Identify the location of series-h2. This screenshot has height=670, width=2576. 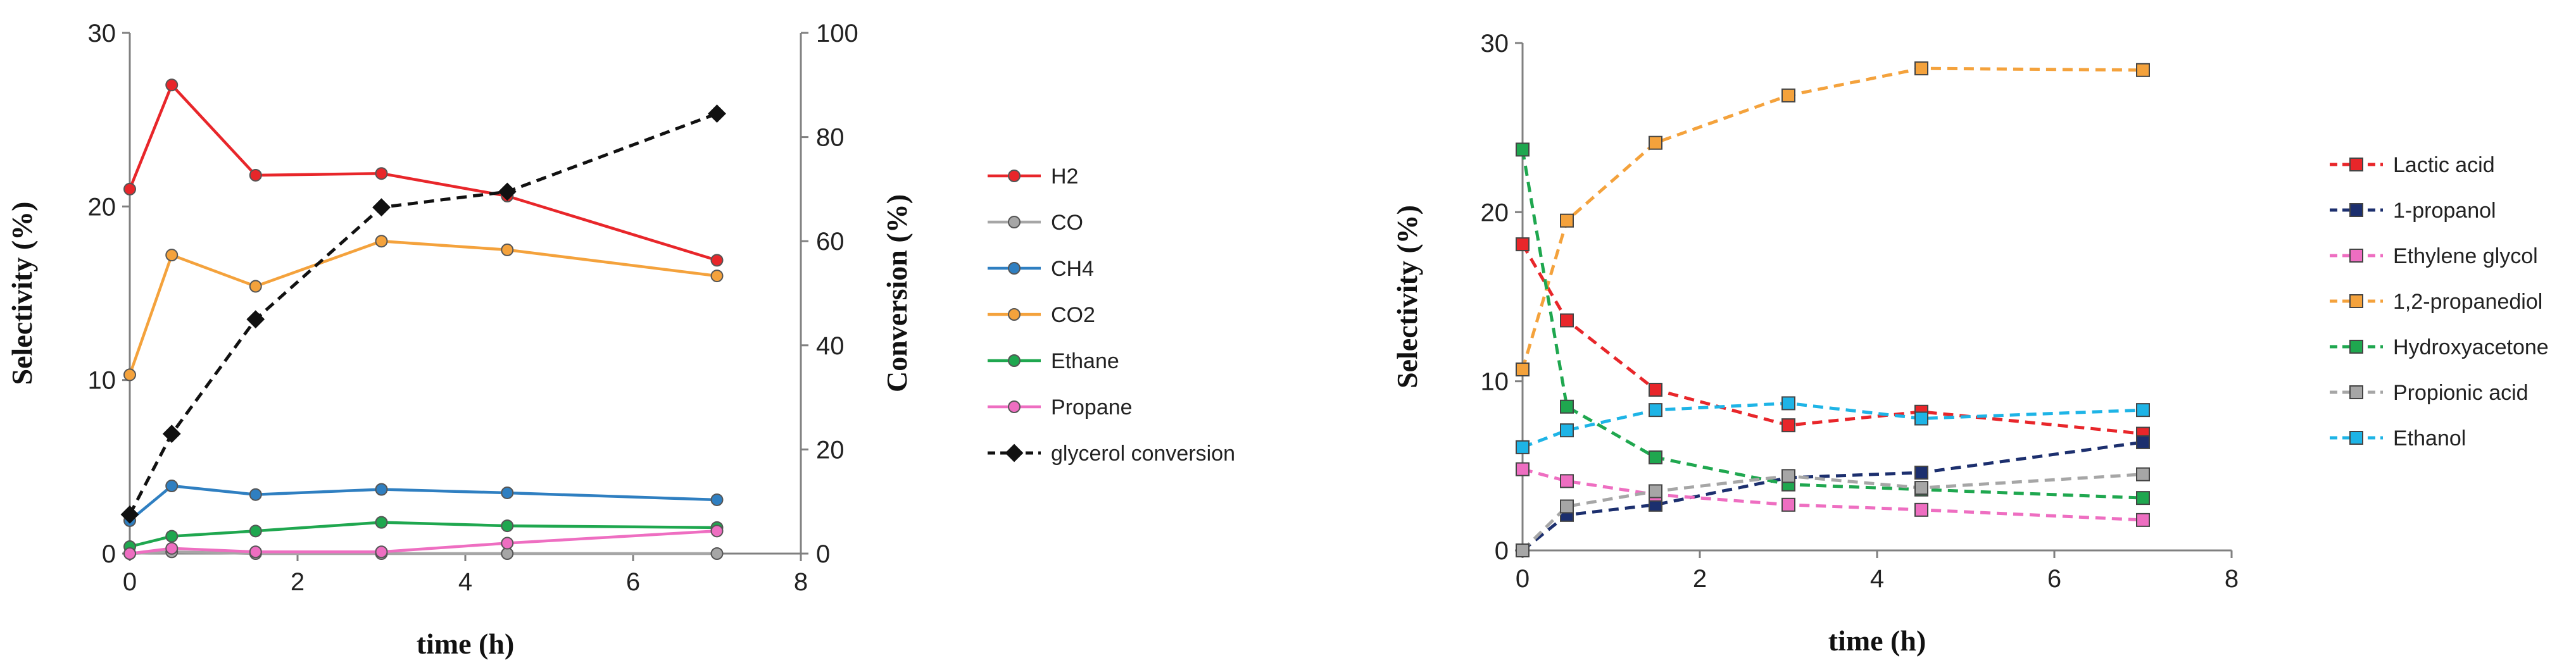
(423, 173).